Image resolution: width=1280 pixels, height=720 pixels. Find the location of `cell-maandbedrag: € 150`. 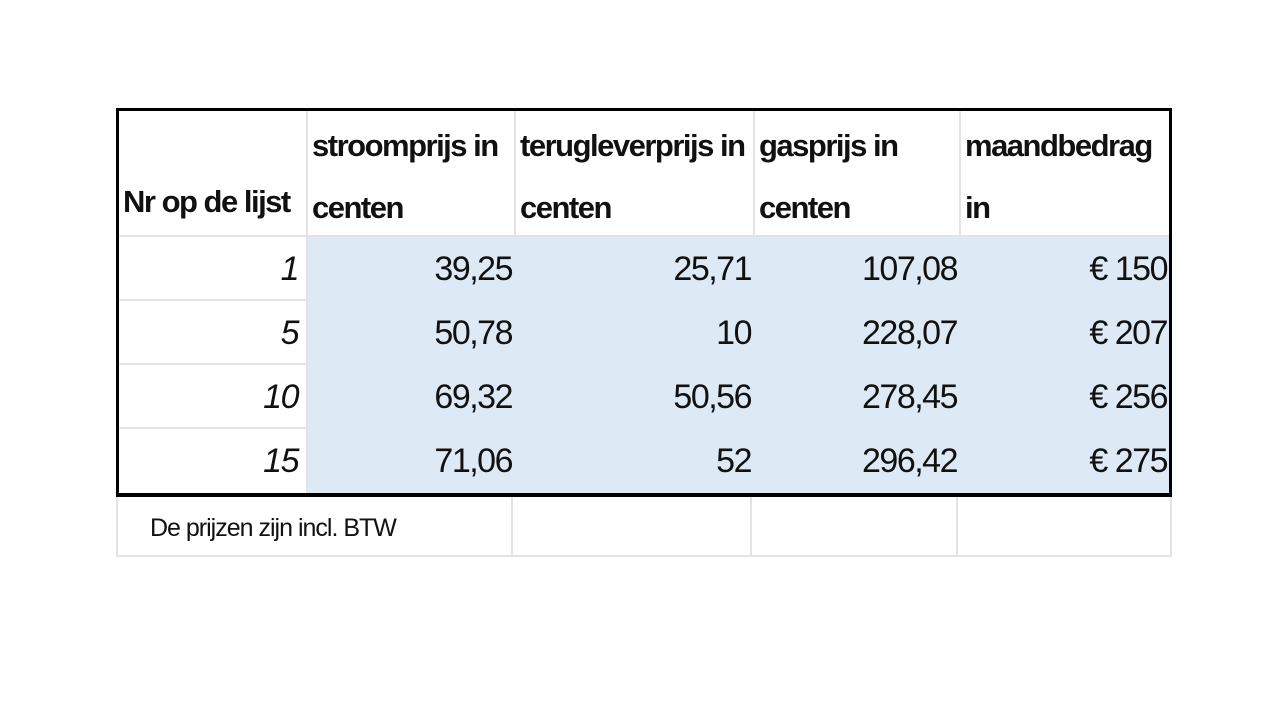

cell-maandbedrag: € 150 is located at coordinates (1065, 269).